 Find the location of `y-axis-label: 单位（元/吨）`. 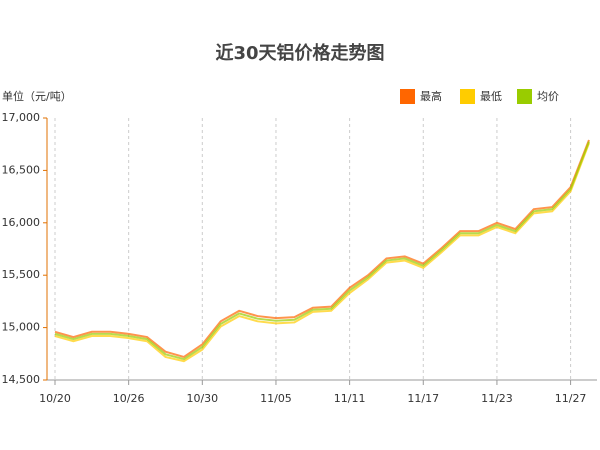

y-axis-label: 单位（元/吨） is located at coordinates (37, 96).